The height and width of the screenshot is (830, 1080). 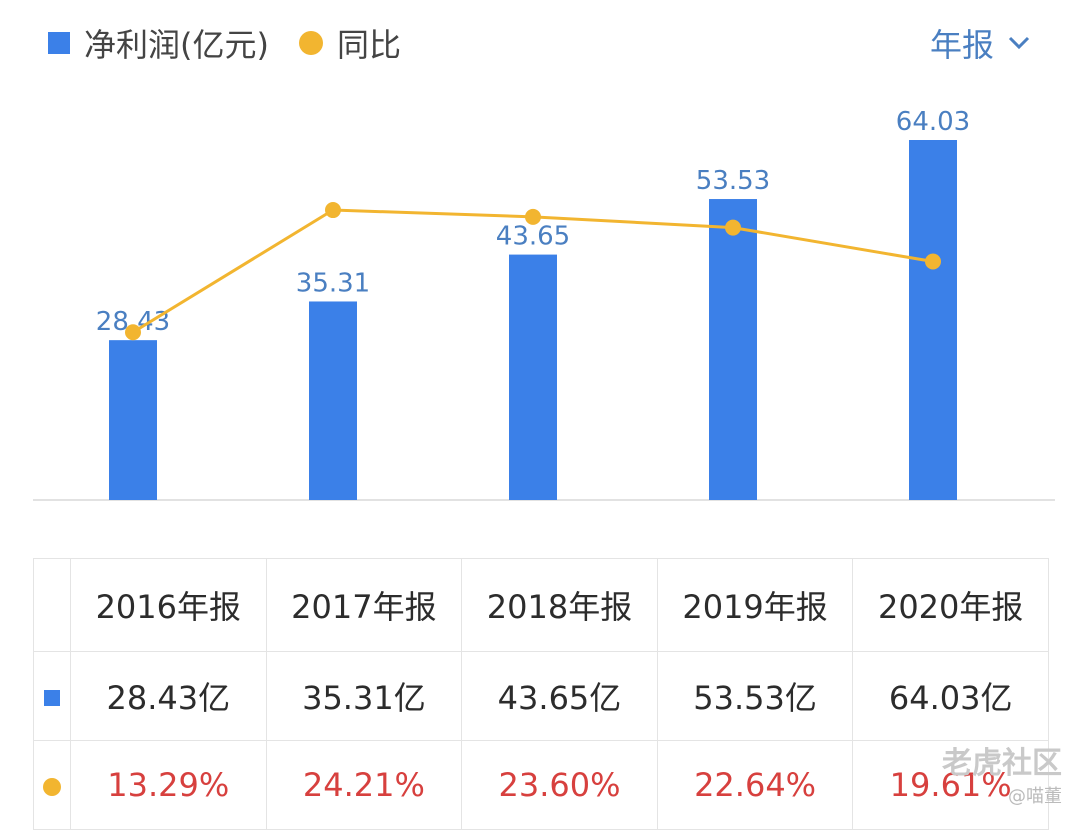 I want to click on profit-cell-2019: 53.53亿, so click(x=755, y=696).